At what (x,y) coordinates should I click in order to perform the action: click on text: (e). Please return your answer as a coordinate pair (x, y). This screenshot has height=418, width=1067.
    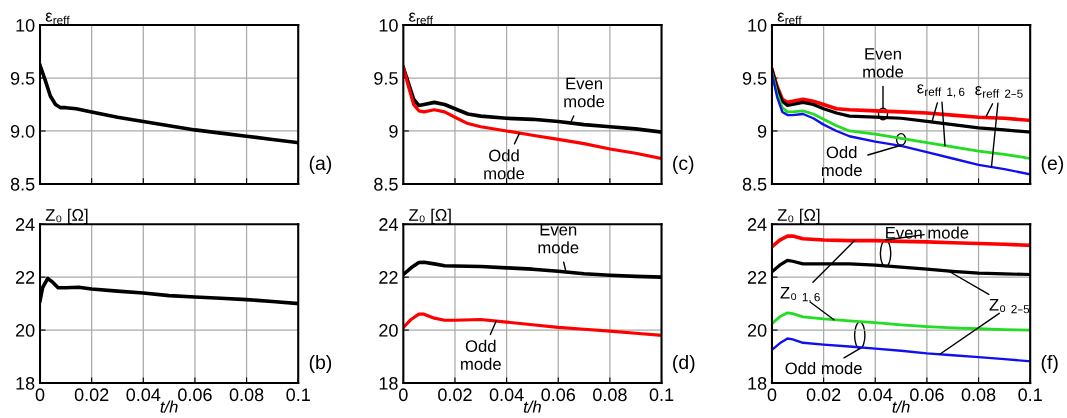
    Looking at the image, I should click on (1052, 164).